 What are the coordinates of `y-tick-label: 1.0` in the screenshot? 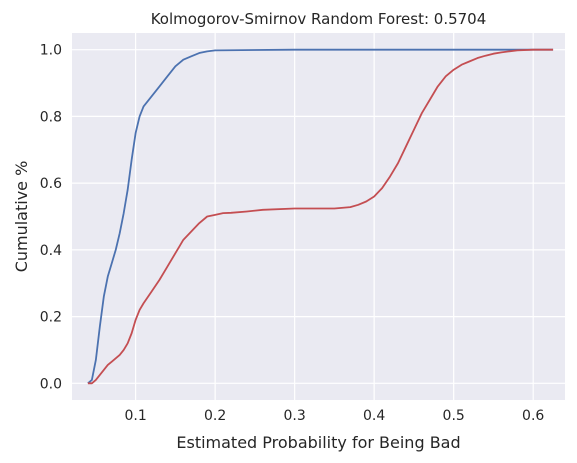 It's located at (51, 51).